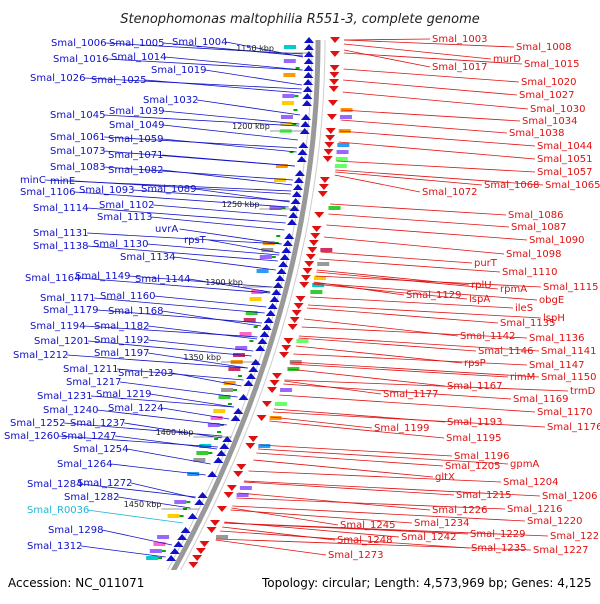 The width and height of the screenshot is (600, 604). I want to click on right-gene-label: ileS, so click(524, 308).